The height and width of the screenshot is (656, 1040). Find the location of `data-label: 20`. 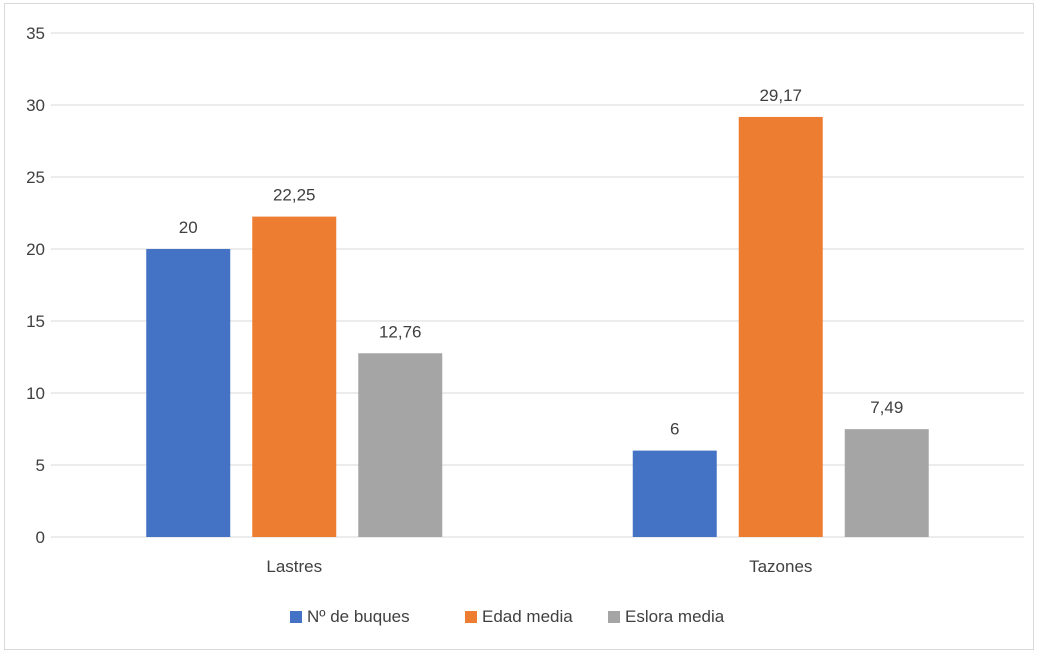

data-label: 20 is located at coordinates (188, 227).